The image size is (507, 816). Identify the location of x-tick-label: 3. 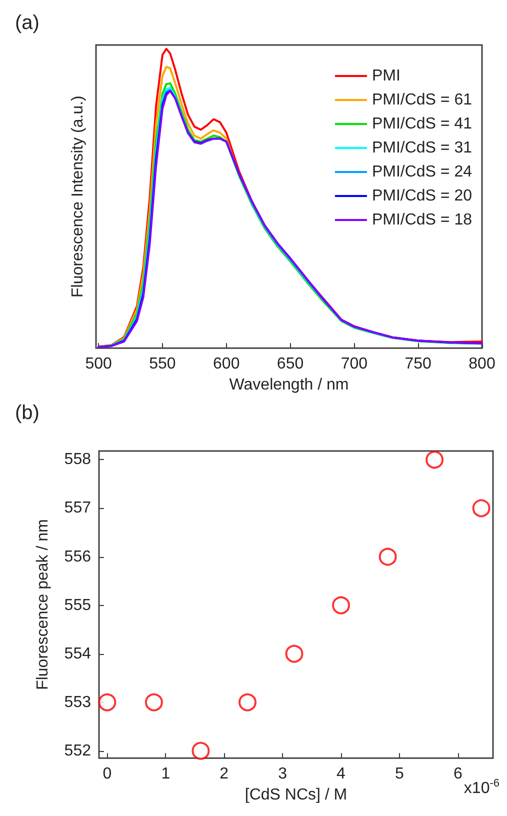
(283, 774).